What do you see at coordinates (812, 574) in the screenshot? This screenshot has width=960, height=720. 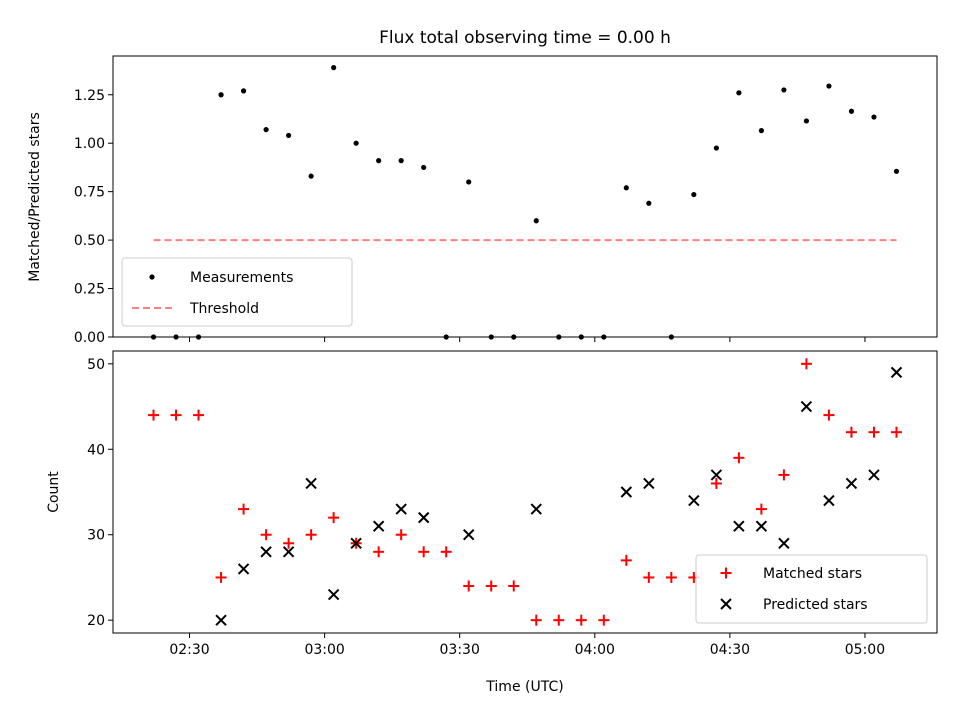 I see `legend-label-matched-stars: Matched stars` at bounding box center [812, 574].